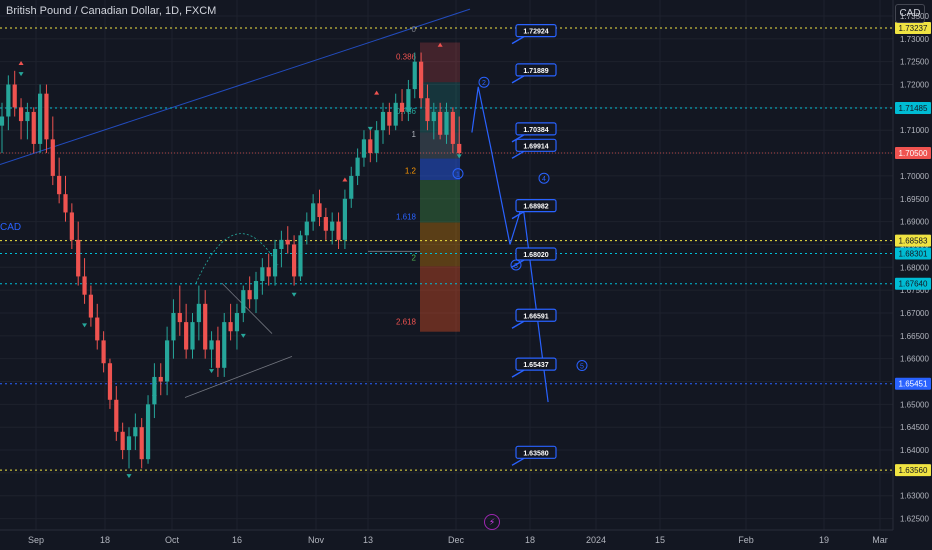 This screenshot has height=550, width=932. What do you see at coordinates (914, 359) in the screenshot?
I see `y-tick-label: 1.66000` at bounding box center [914, 359].